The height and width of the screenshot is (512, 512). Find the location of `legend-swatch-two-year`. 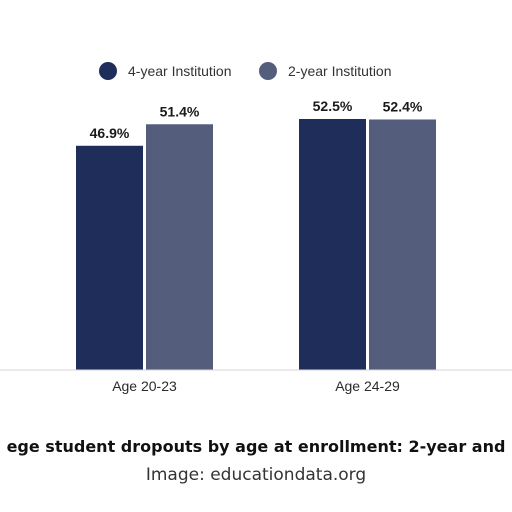

legend-swatch-two-year is located at coordinates (268, 71).